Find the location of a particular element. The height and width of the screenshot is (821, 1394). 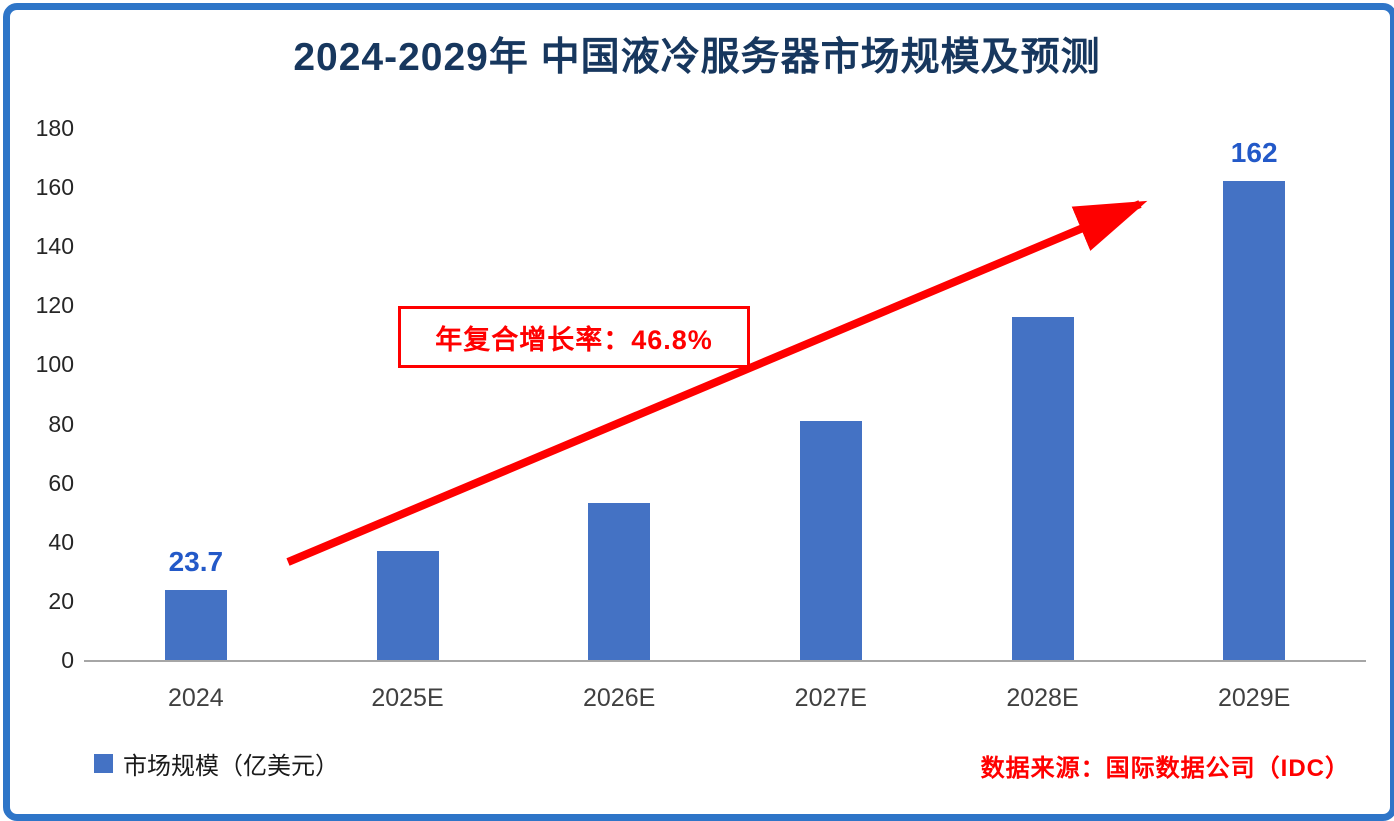

y-tick-label: 60 is located at coordinates (61, 482).